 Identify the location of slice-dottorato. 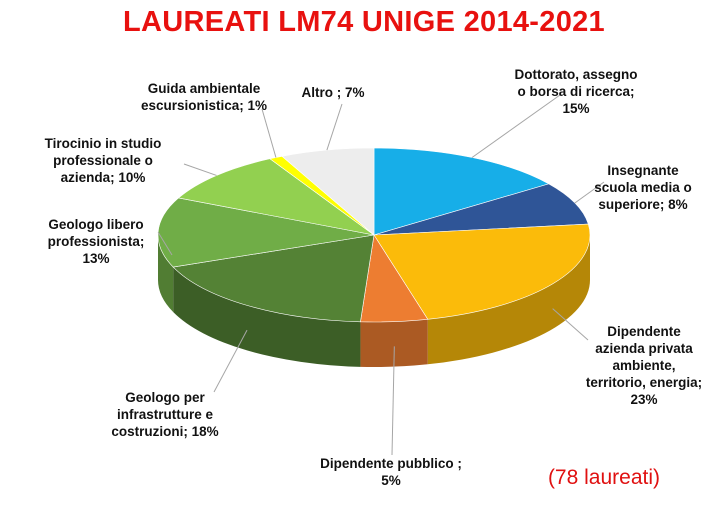
(461, 191).